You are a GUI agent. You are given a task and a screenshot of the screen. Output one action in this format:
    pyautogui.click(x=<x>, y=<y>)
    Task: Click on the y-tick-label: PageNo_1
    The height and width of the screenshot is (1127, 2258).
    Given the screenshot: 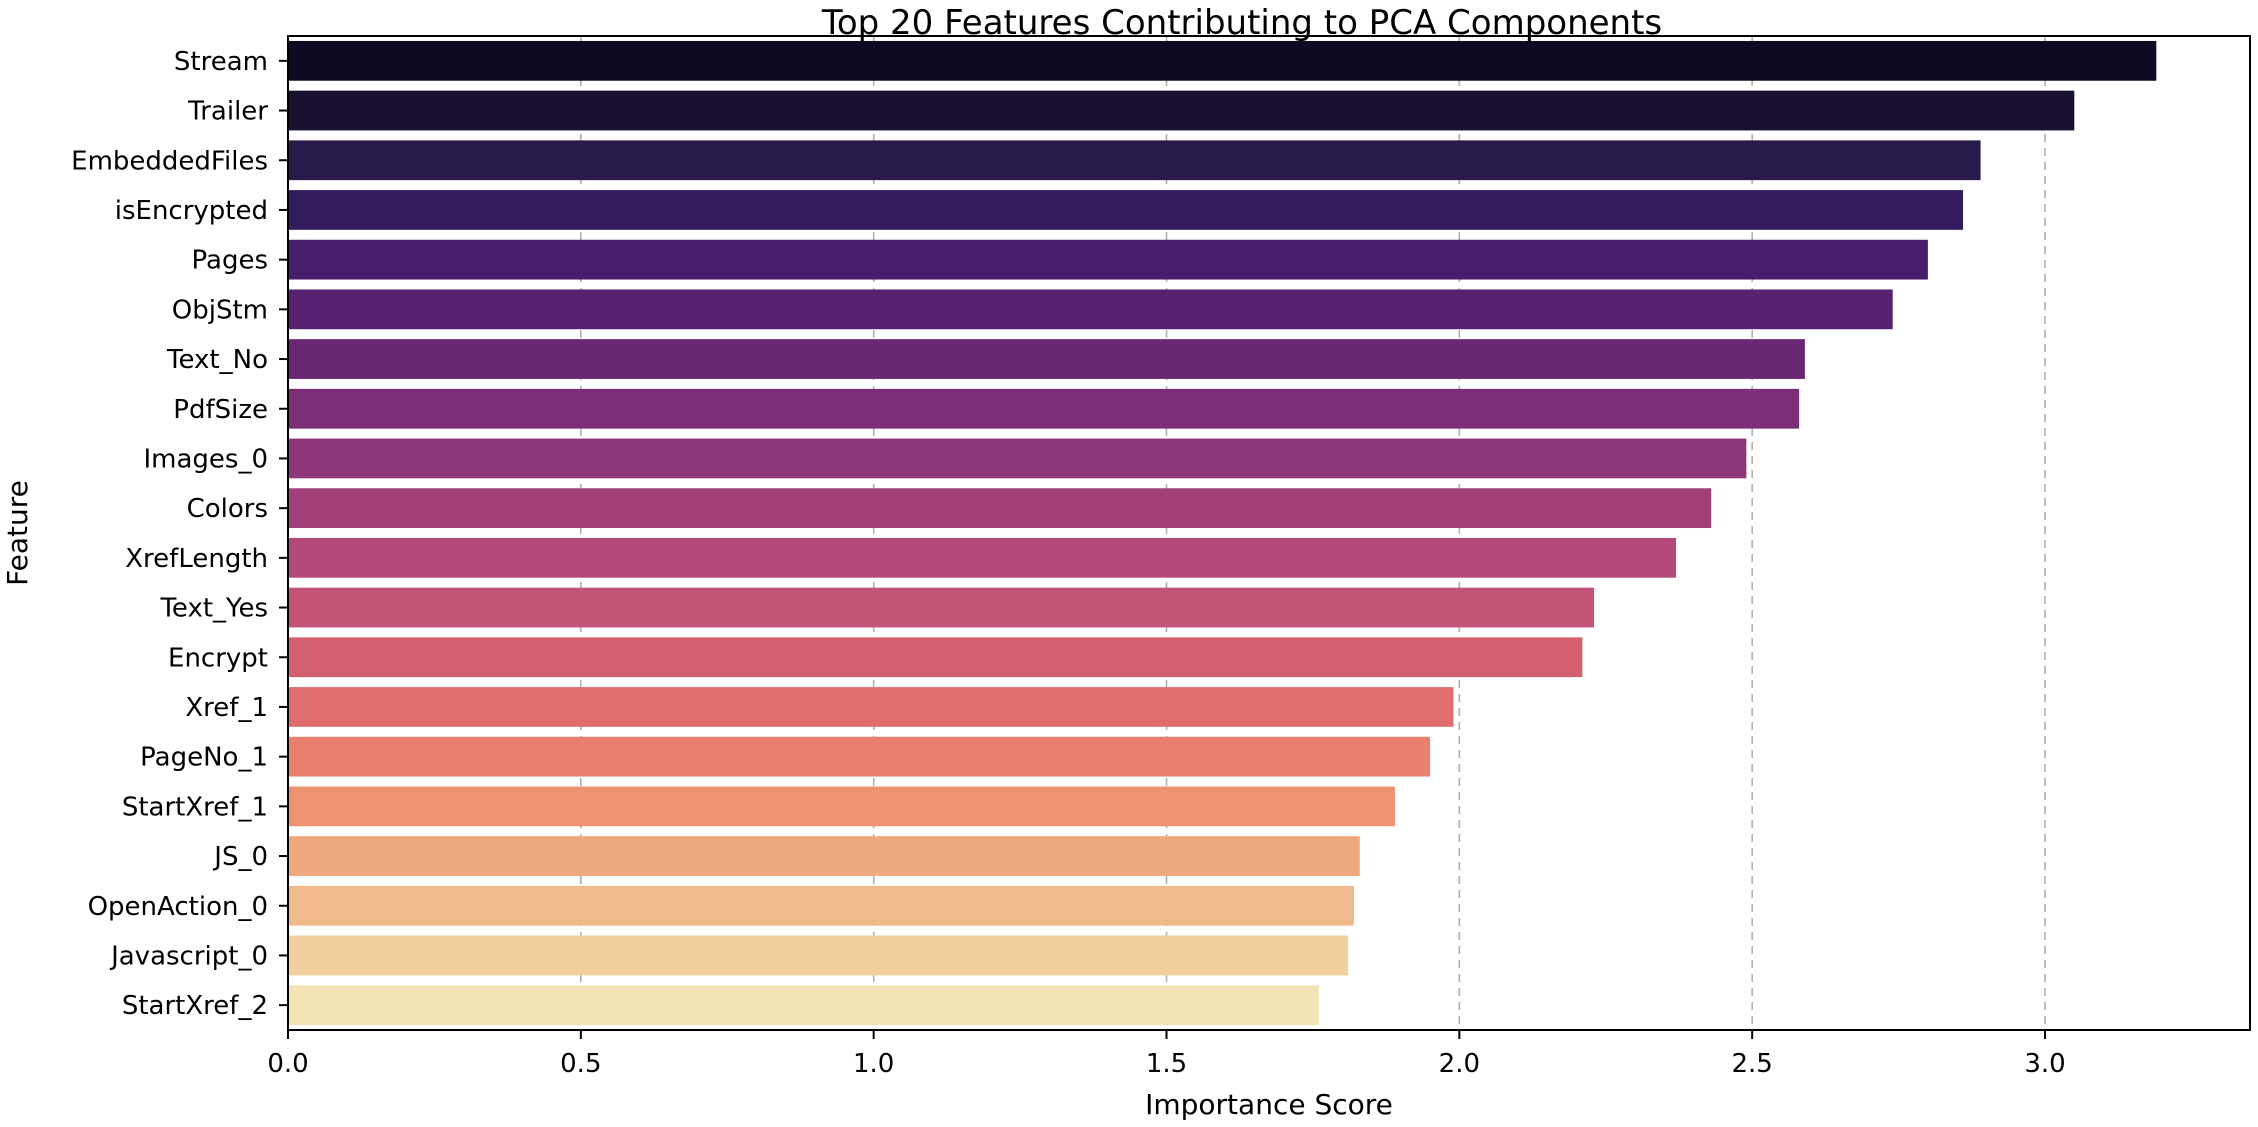 What is the action you would take?
    pyautogui.click(x=204, y=758)
    